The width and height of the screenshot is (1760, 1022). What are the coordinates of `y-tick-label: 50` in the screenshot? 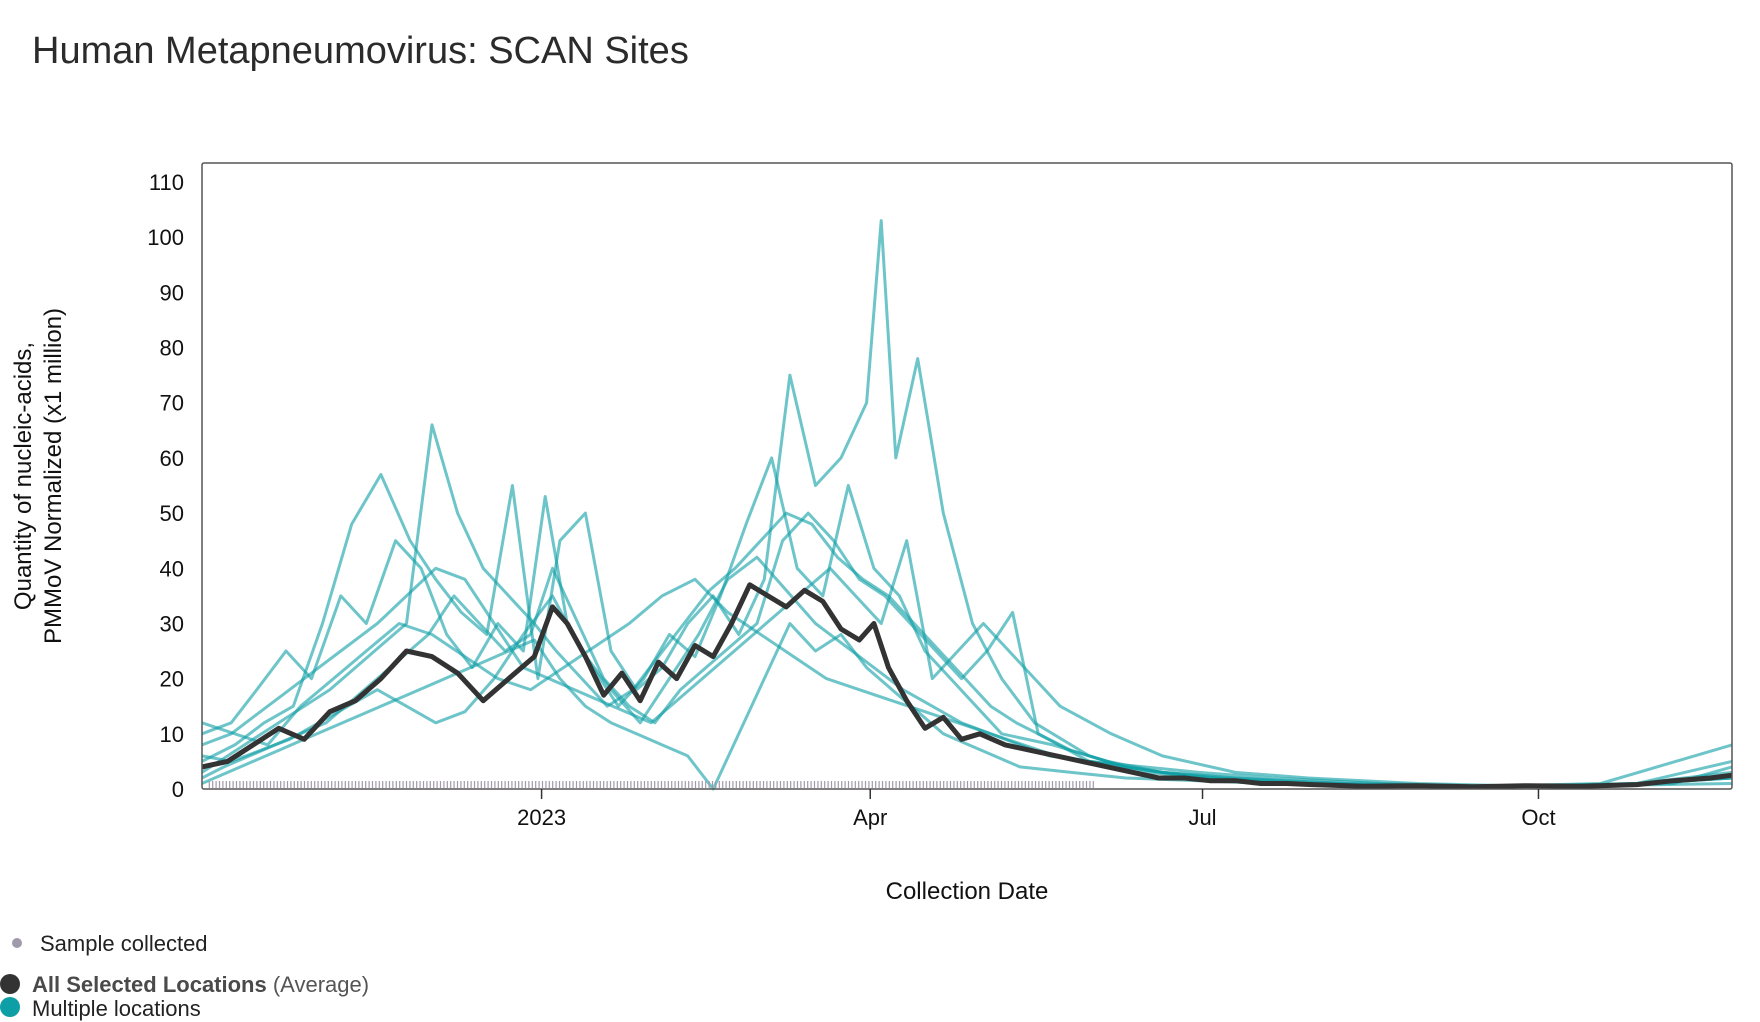 It's located at (172, 513).